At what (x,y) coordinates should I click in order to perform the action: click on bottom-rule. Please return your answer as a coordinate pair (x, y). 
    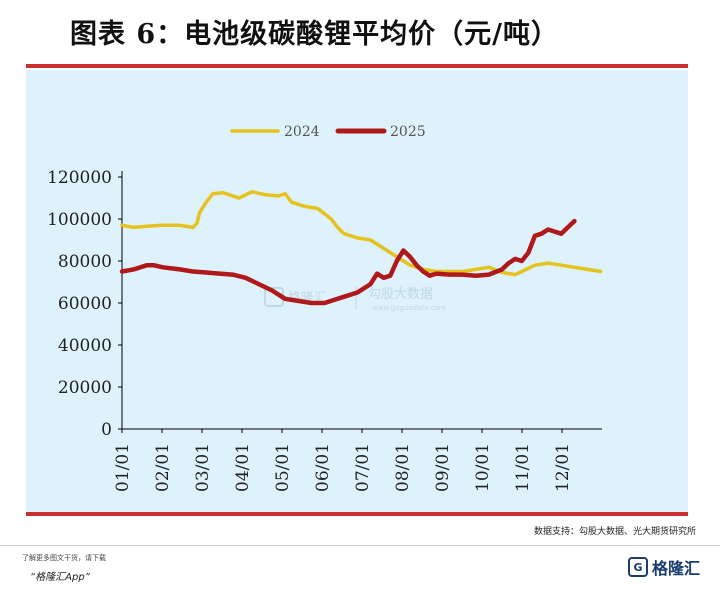
    Looking at the image, I should click on (357, 514).